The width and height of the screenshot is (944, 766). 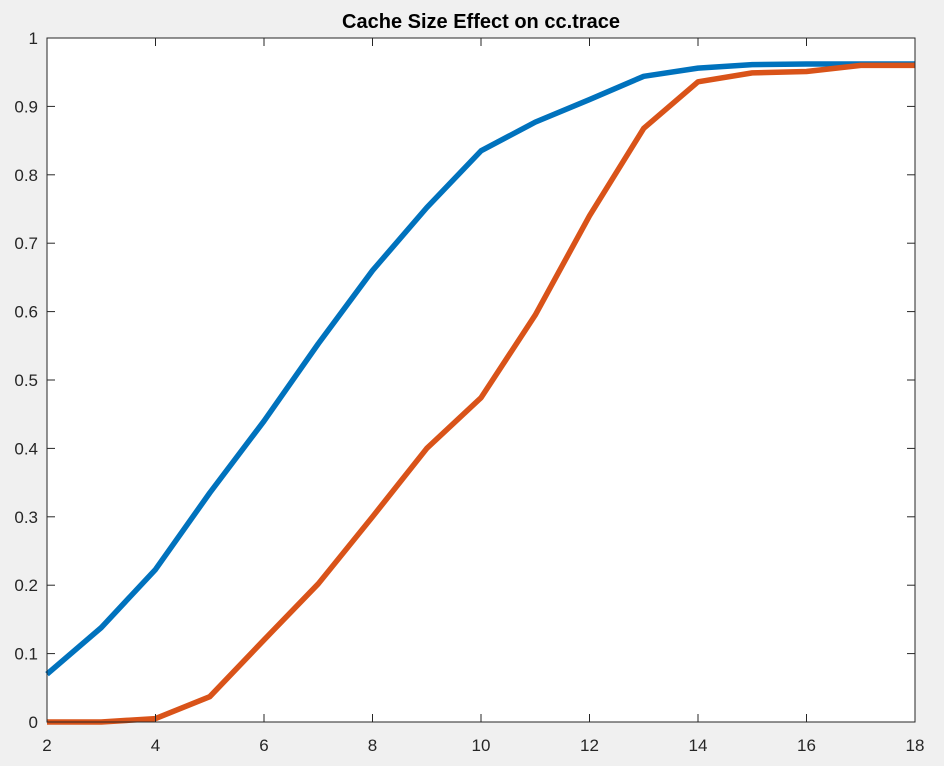 What do you see at coordinates (33, 722) in the screenshot?
I see `y-tick-label: 0` at bounding box center [33, 722].